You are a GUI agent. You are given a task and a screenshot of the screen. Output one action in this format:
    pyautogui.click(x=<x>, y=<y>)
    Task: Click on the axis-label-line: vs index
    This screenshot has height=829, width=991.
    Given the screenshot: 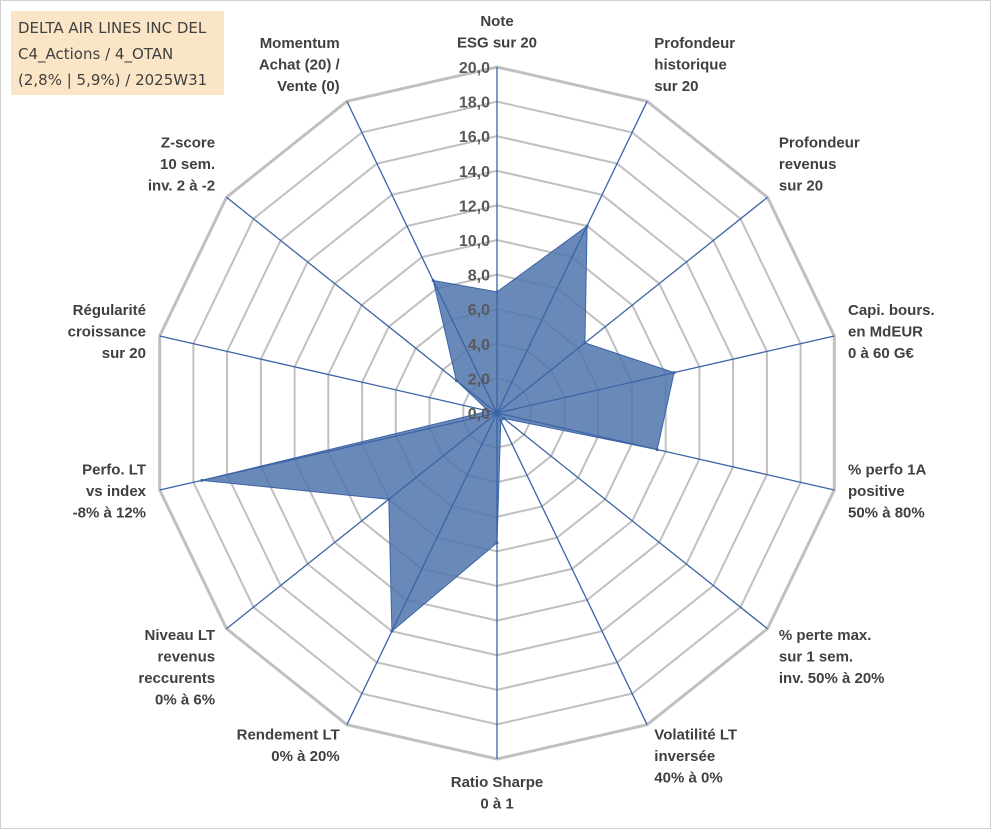 What is the action you would take?
    pyautogui.click(x=116, y=491)
    